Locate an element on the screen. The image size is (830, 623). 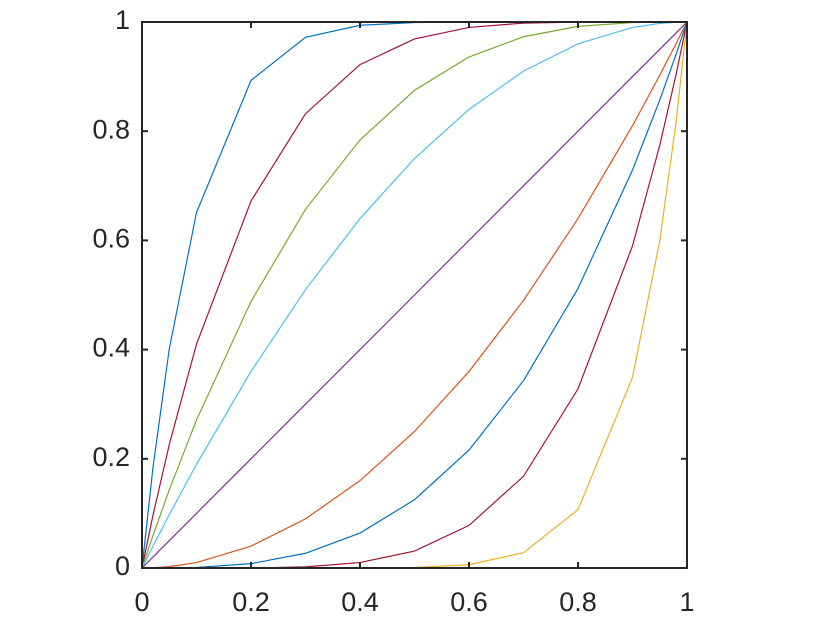
x-tick-label: 0.2 is located at coordinates (251, 602).